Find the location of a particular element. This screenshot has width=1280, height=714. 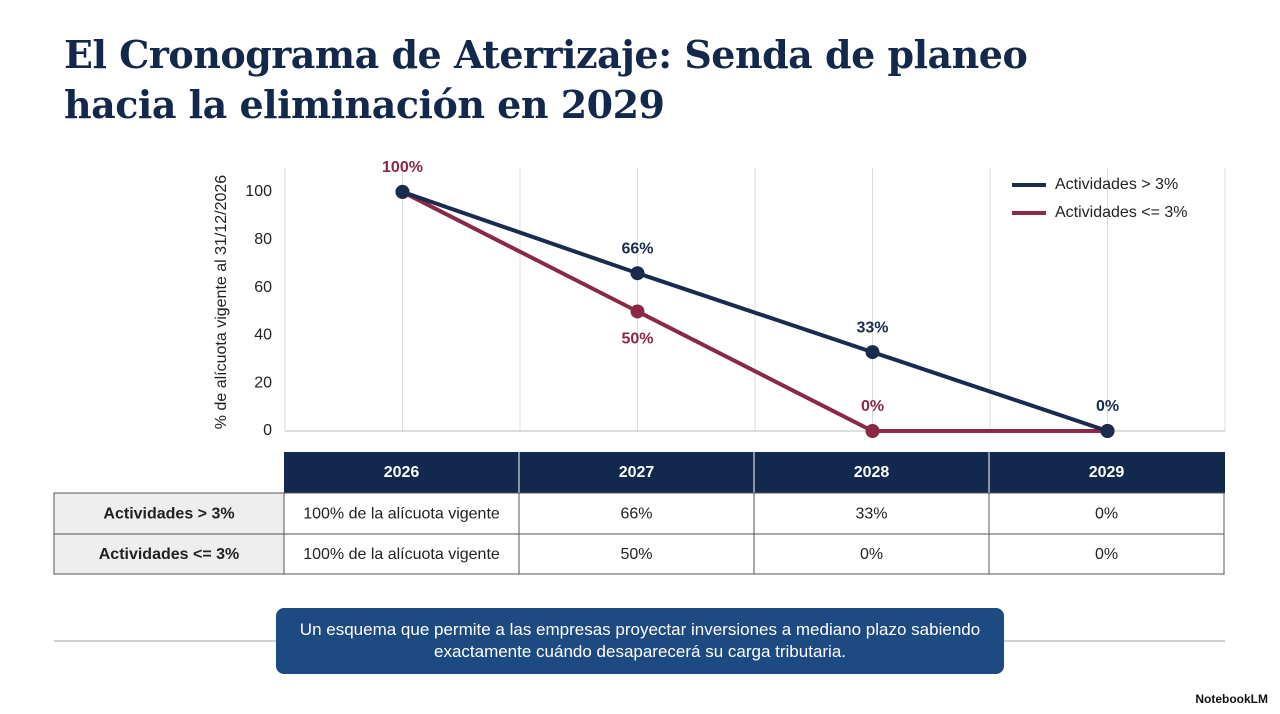

table-header-cell: 2028 is located at coordinates (872, 472).